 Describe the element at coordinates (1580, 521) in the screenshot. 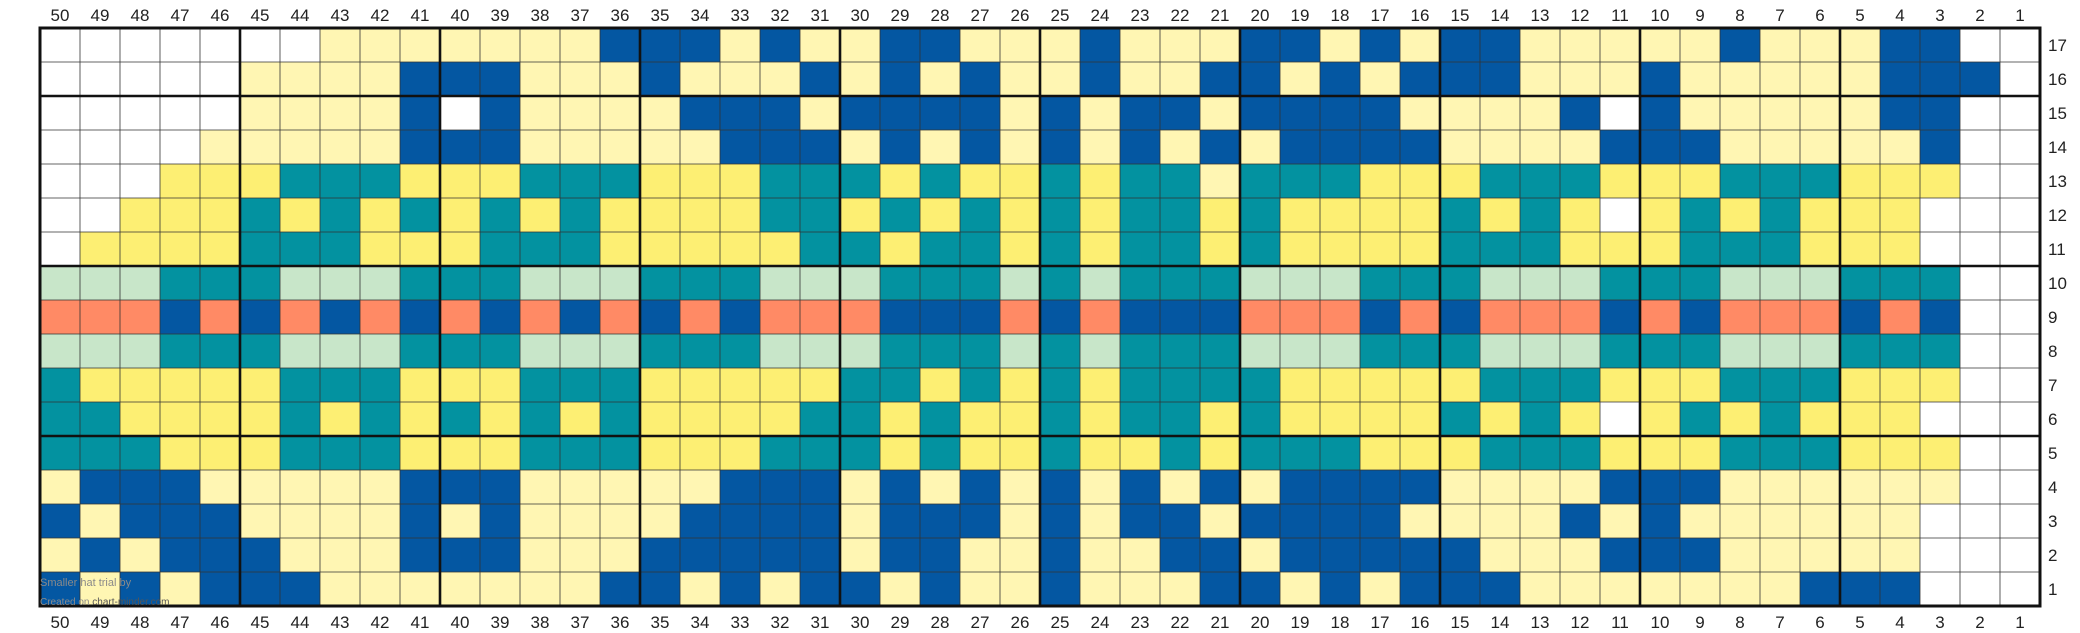

I see `cell-r3-c12` at that location.